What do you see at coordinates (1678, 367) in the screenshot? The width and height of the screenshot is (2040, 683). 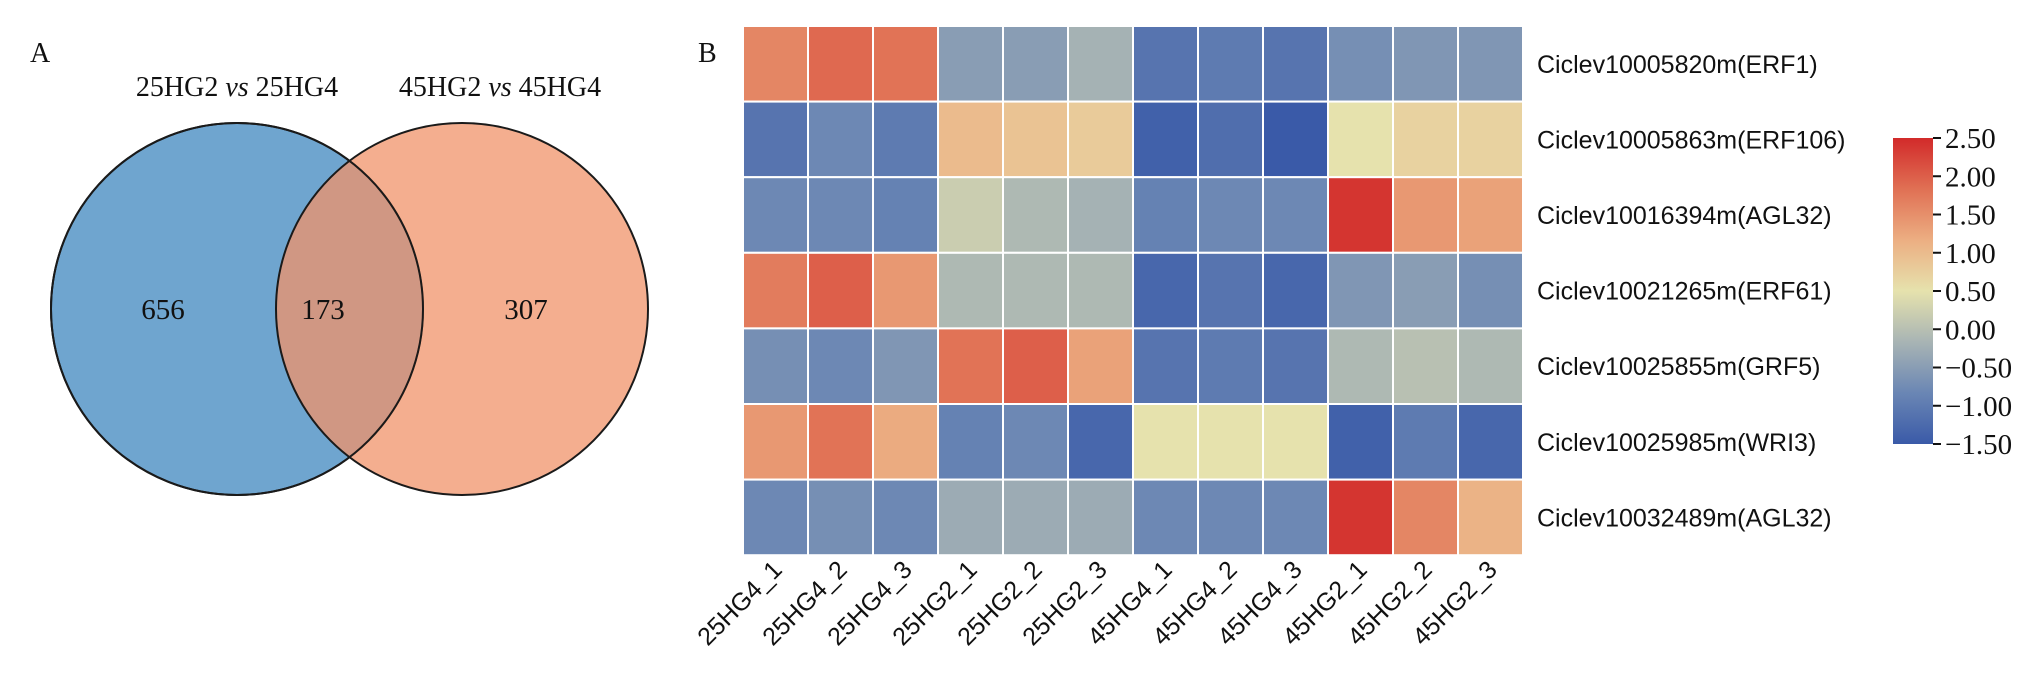 I see `heatmap-row-label: Ciclev10025855m(GRF5)` at bounding box center [1678, 367].